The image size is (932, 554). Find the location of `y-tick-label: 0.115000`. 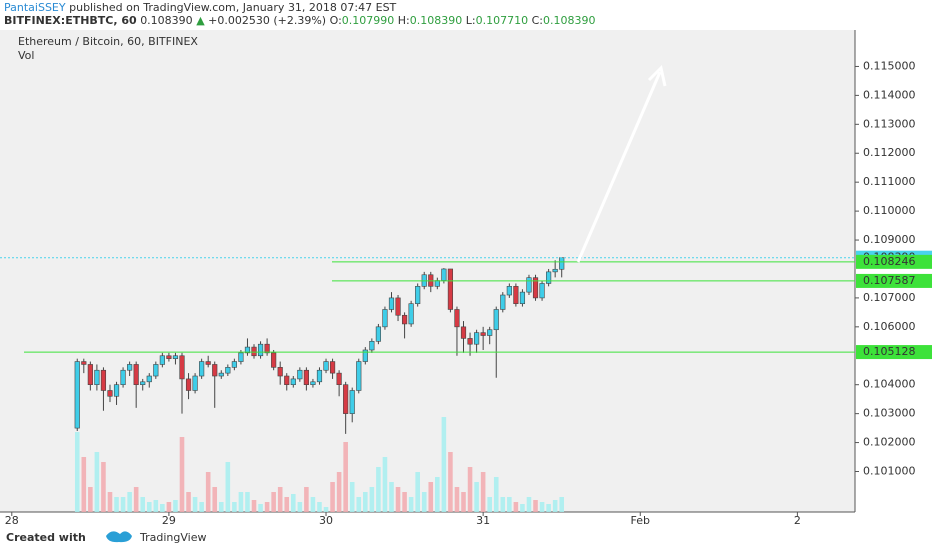

y-tick-label: 0.115000 is located at coordinates (889, 65).